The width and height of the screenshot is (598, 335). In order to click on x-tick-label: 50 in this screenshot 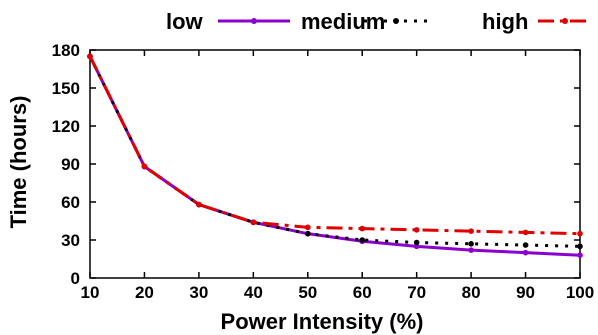, I will do `click(307, 292)`.